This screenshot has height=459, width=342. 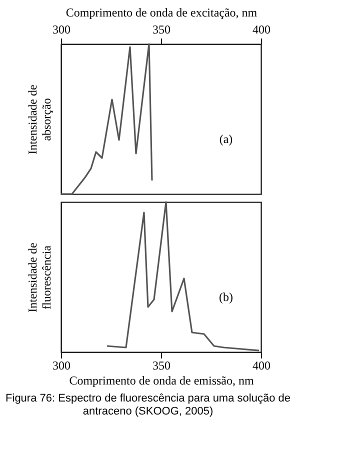 What do you see at coordinates (40, 119) in the screenshot?
I see `y-axis-title: Intensidade de absorção` at bounding box center [40, 119].